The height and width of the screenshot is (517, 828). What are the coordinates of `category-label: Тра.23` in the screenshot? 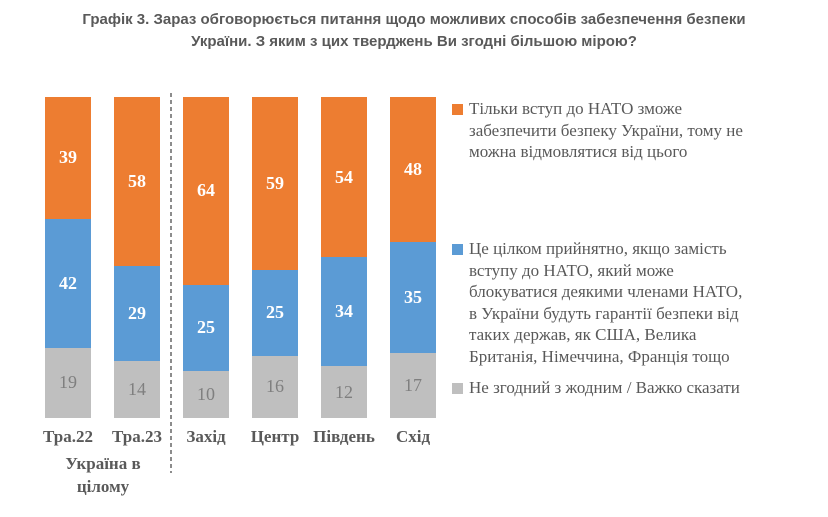 It's located at (137, 436).